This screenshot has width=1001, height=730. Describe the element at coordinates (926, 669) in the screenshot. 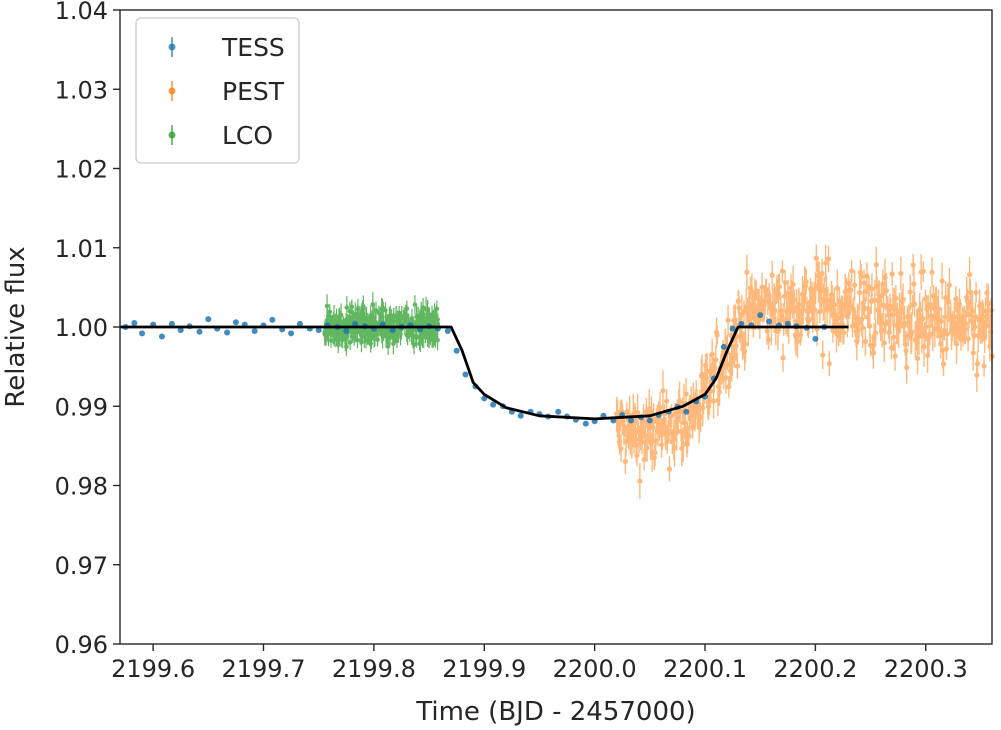

I see `x-tick-label: 2200.3` at that location.